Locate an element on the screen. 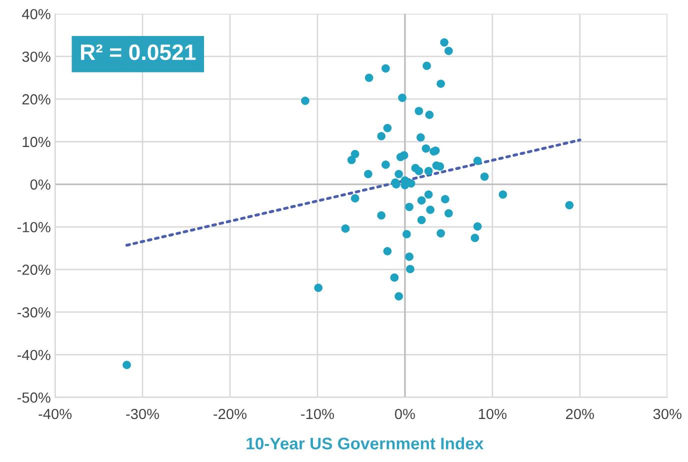 The image size is (688, 462). x-tick-label: 10% is located at coordinates (492, 414).